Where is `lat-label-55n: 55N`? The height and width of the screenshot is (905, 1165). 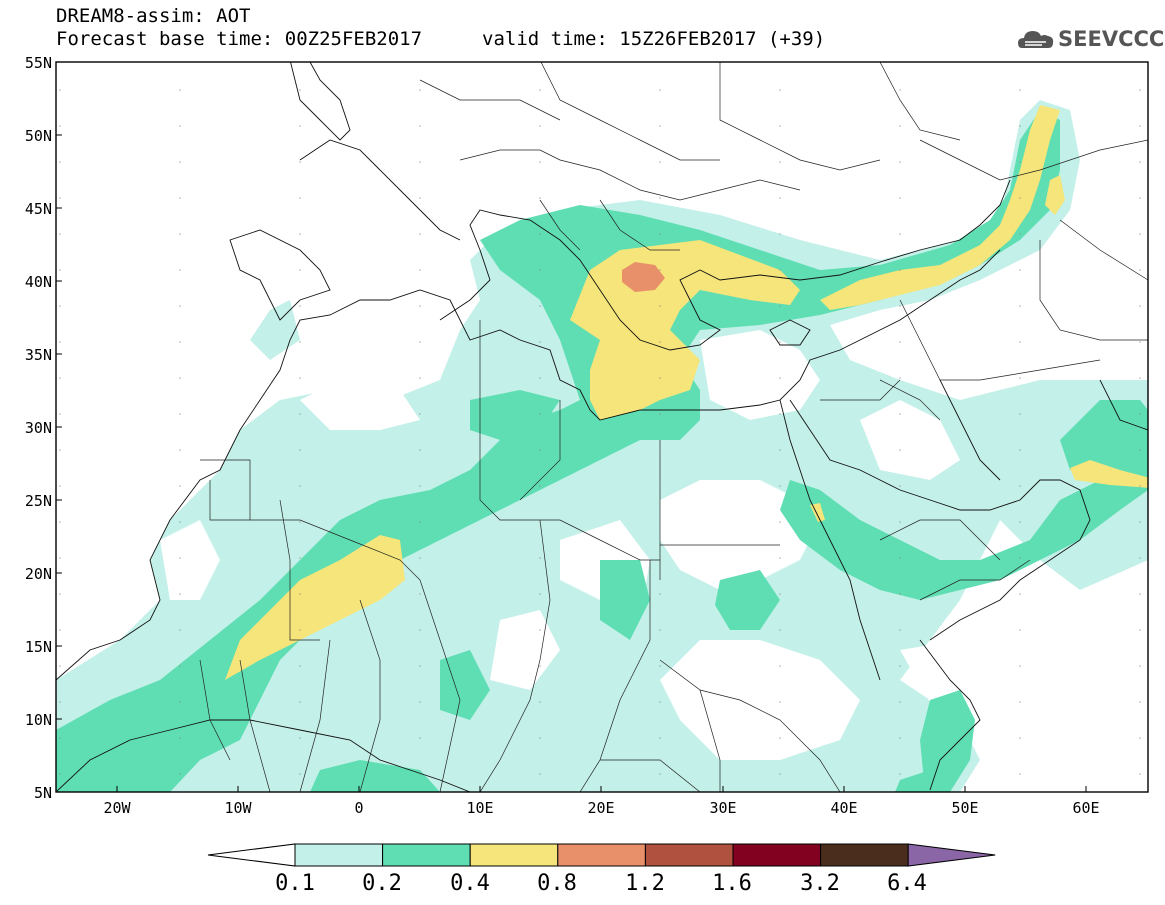 lat-label-55n: 55N is located at coordinates (38, 63).